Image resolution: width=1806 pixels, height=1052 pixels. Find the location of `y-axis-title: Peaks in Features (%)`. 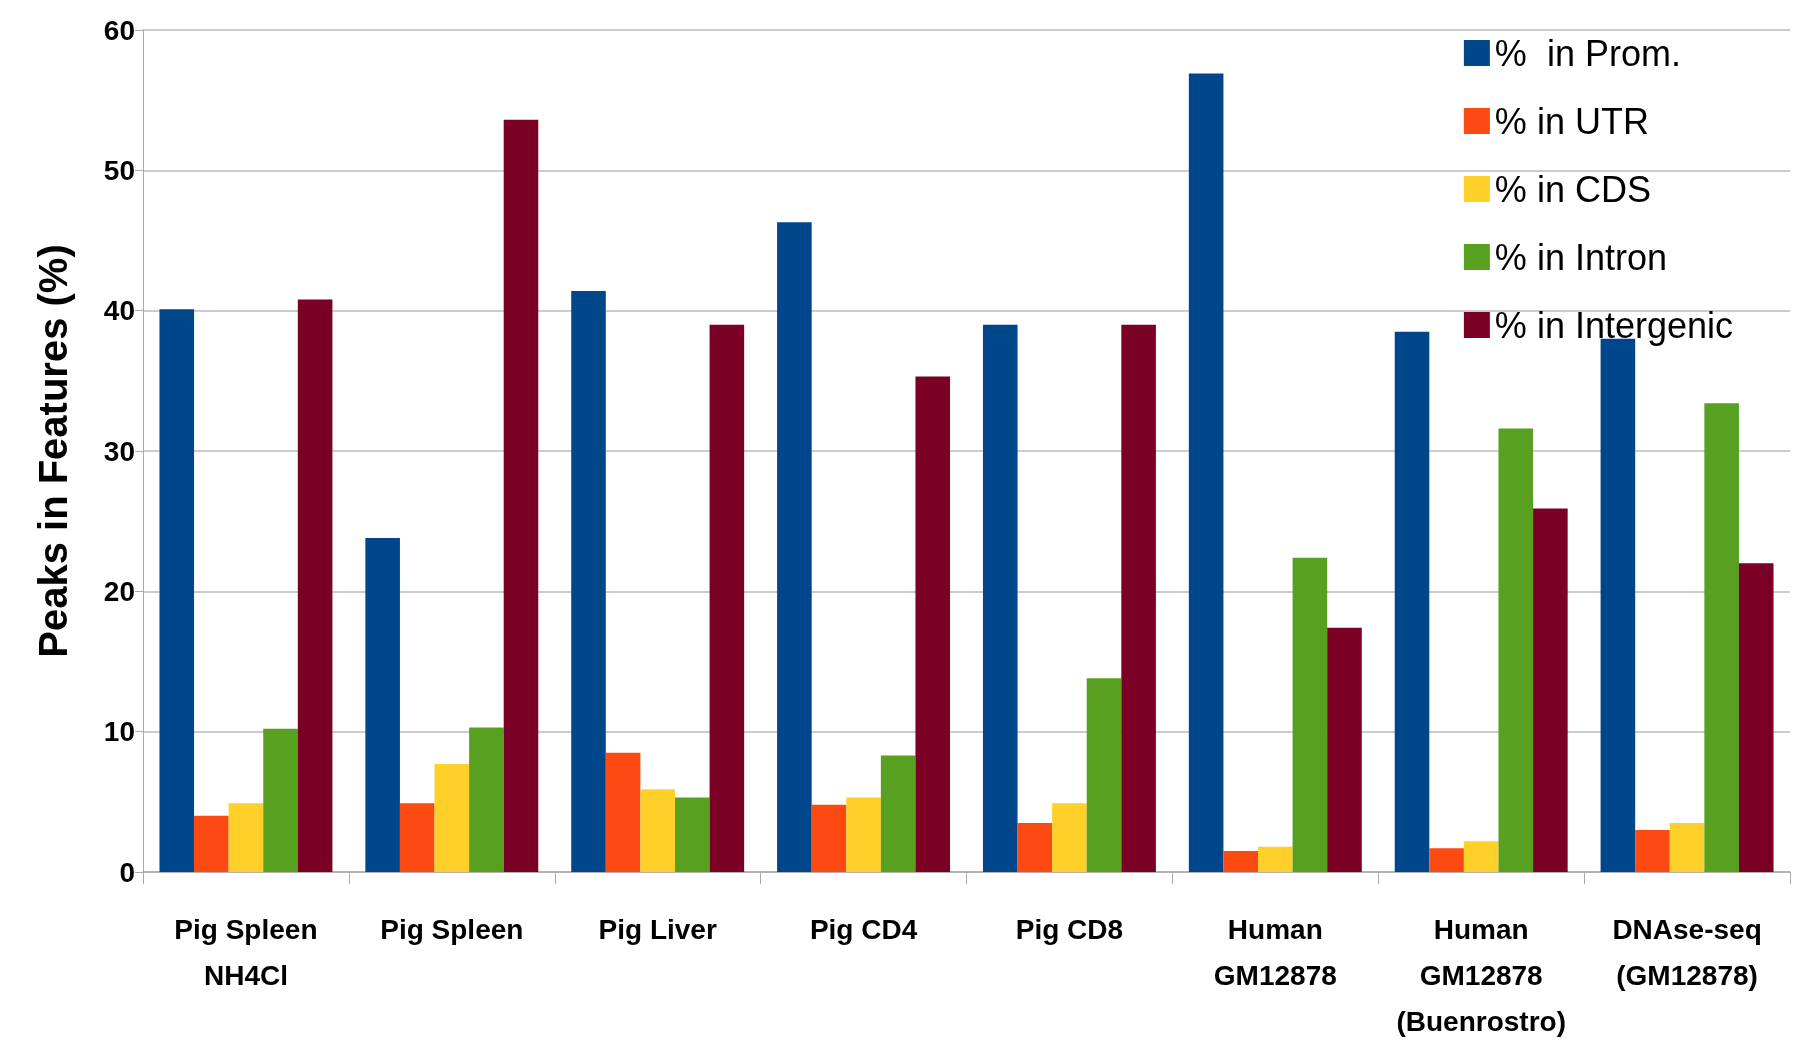

y-axis-title: Peaks in Features (%) is located at coordinates (53, 451).